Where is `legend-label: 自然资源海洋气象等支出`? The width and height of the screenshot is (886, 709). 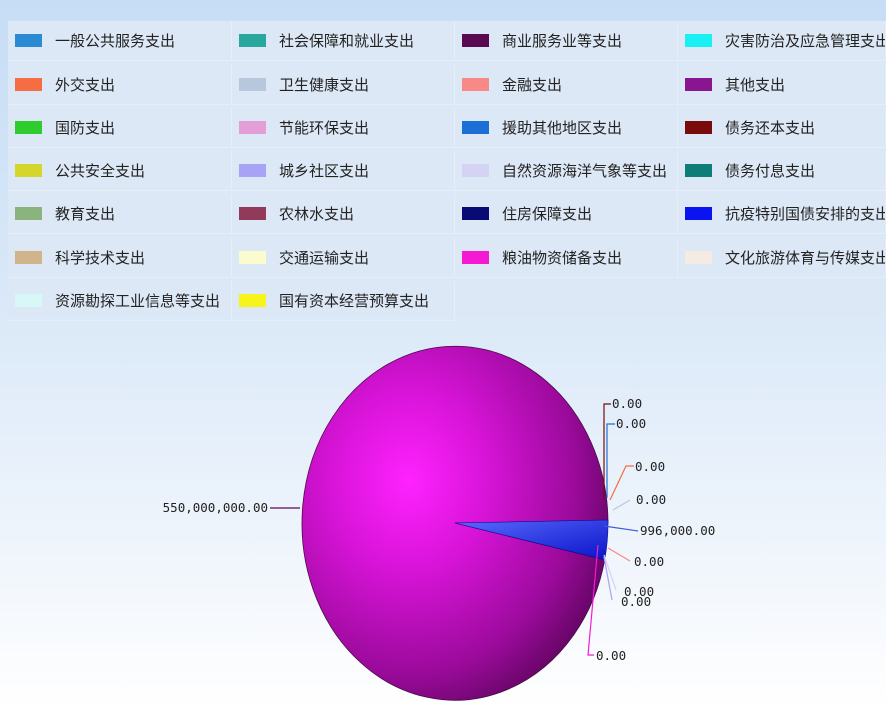 legend-label: 自然资源海洋气象等支出 is located at coordinates (585, 171).